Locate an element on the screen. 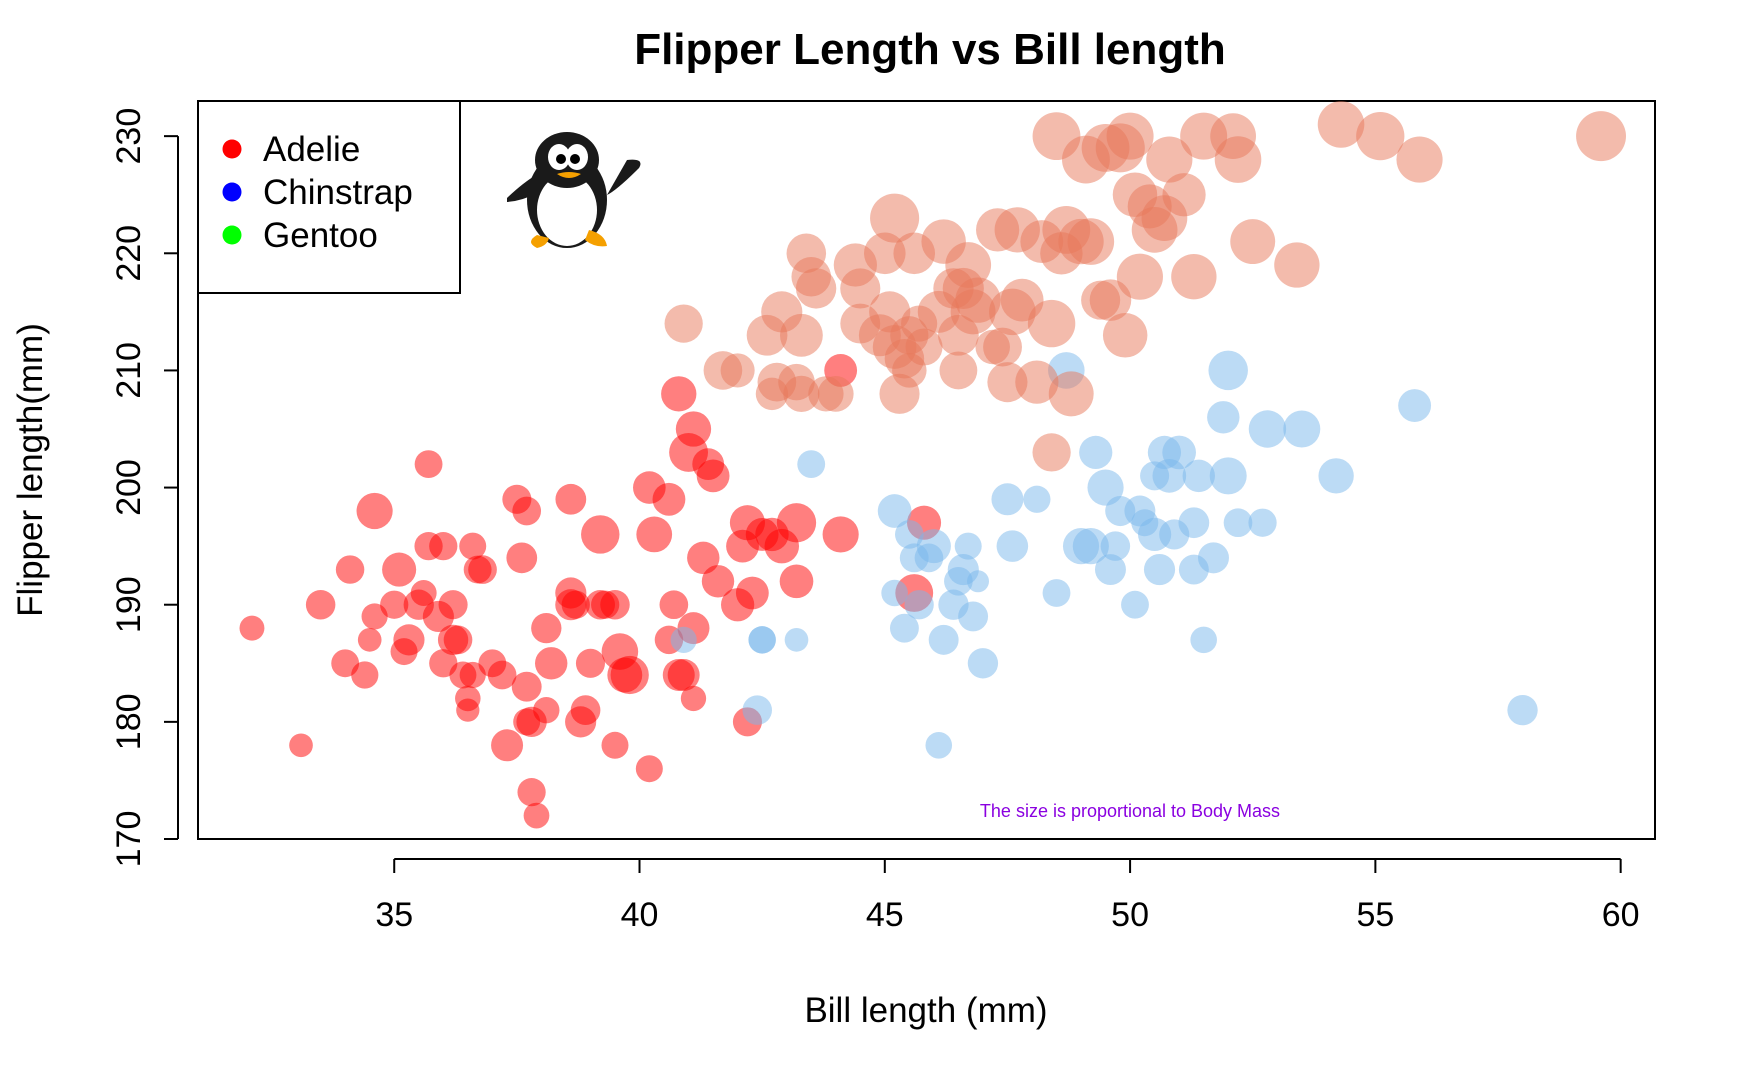 This screenshot has width=1750, height=1081. y-axis-label: Flipper length(mm) is located at coordinates (30, 470).